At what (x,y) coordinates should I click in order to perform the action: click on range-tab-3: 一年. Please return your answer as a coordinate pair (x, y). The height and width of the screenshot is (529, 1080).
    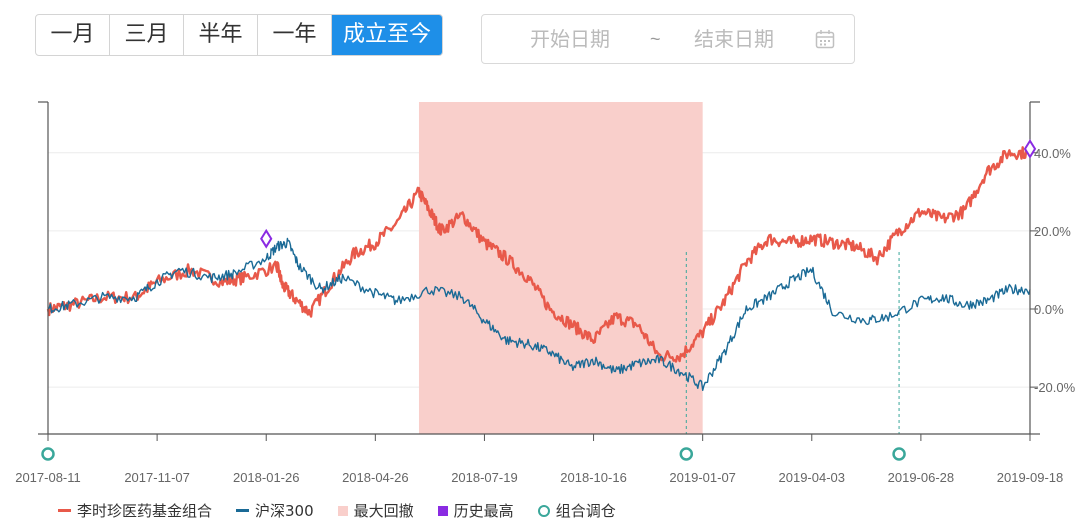
    Looking at the image, I should click on (295, 35).